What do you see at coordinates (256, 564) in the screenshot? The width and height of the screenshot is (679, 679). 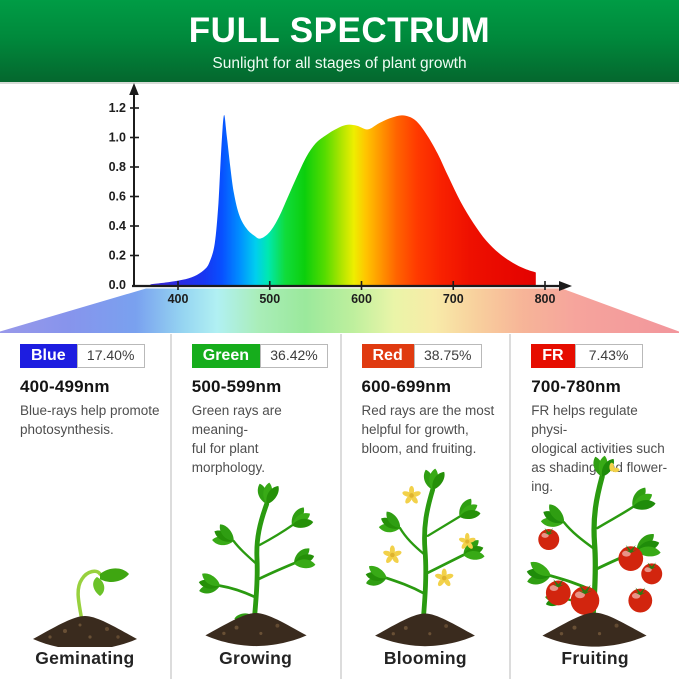 I see `growing-plant-illustration` at bounding box center [256, 564].